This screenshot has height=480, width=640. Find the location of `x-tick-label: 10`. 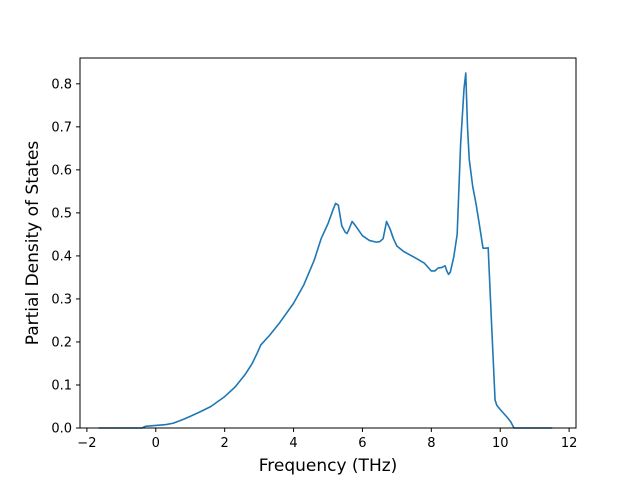

x-tick-label: 10 is located at coordinates (500, 443).